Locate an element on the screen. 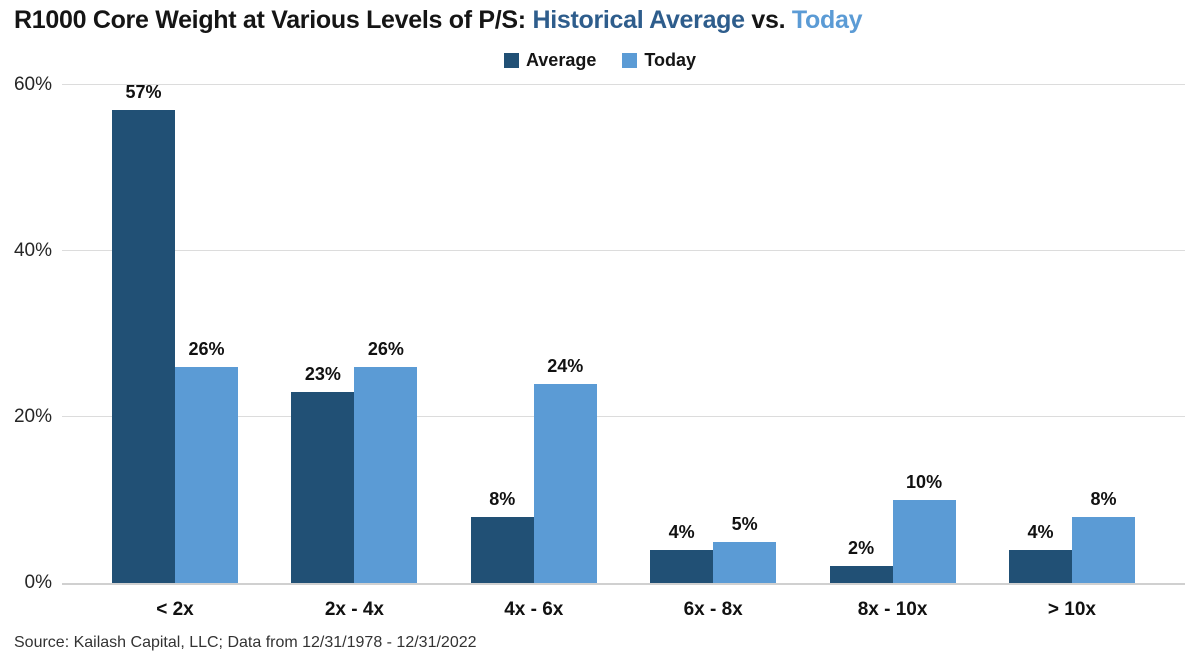 Image resolution: width=1200 pixels, height=669 pixels. legend-item-average: Average is located at coordinates (550, 60).